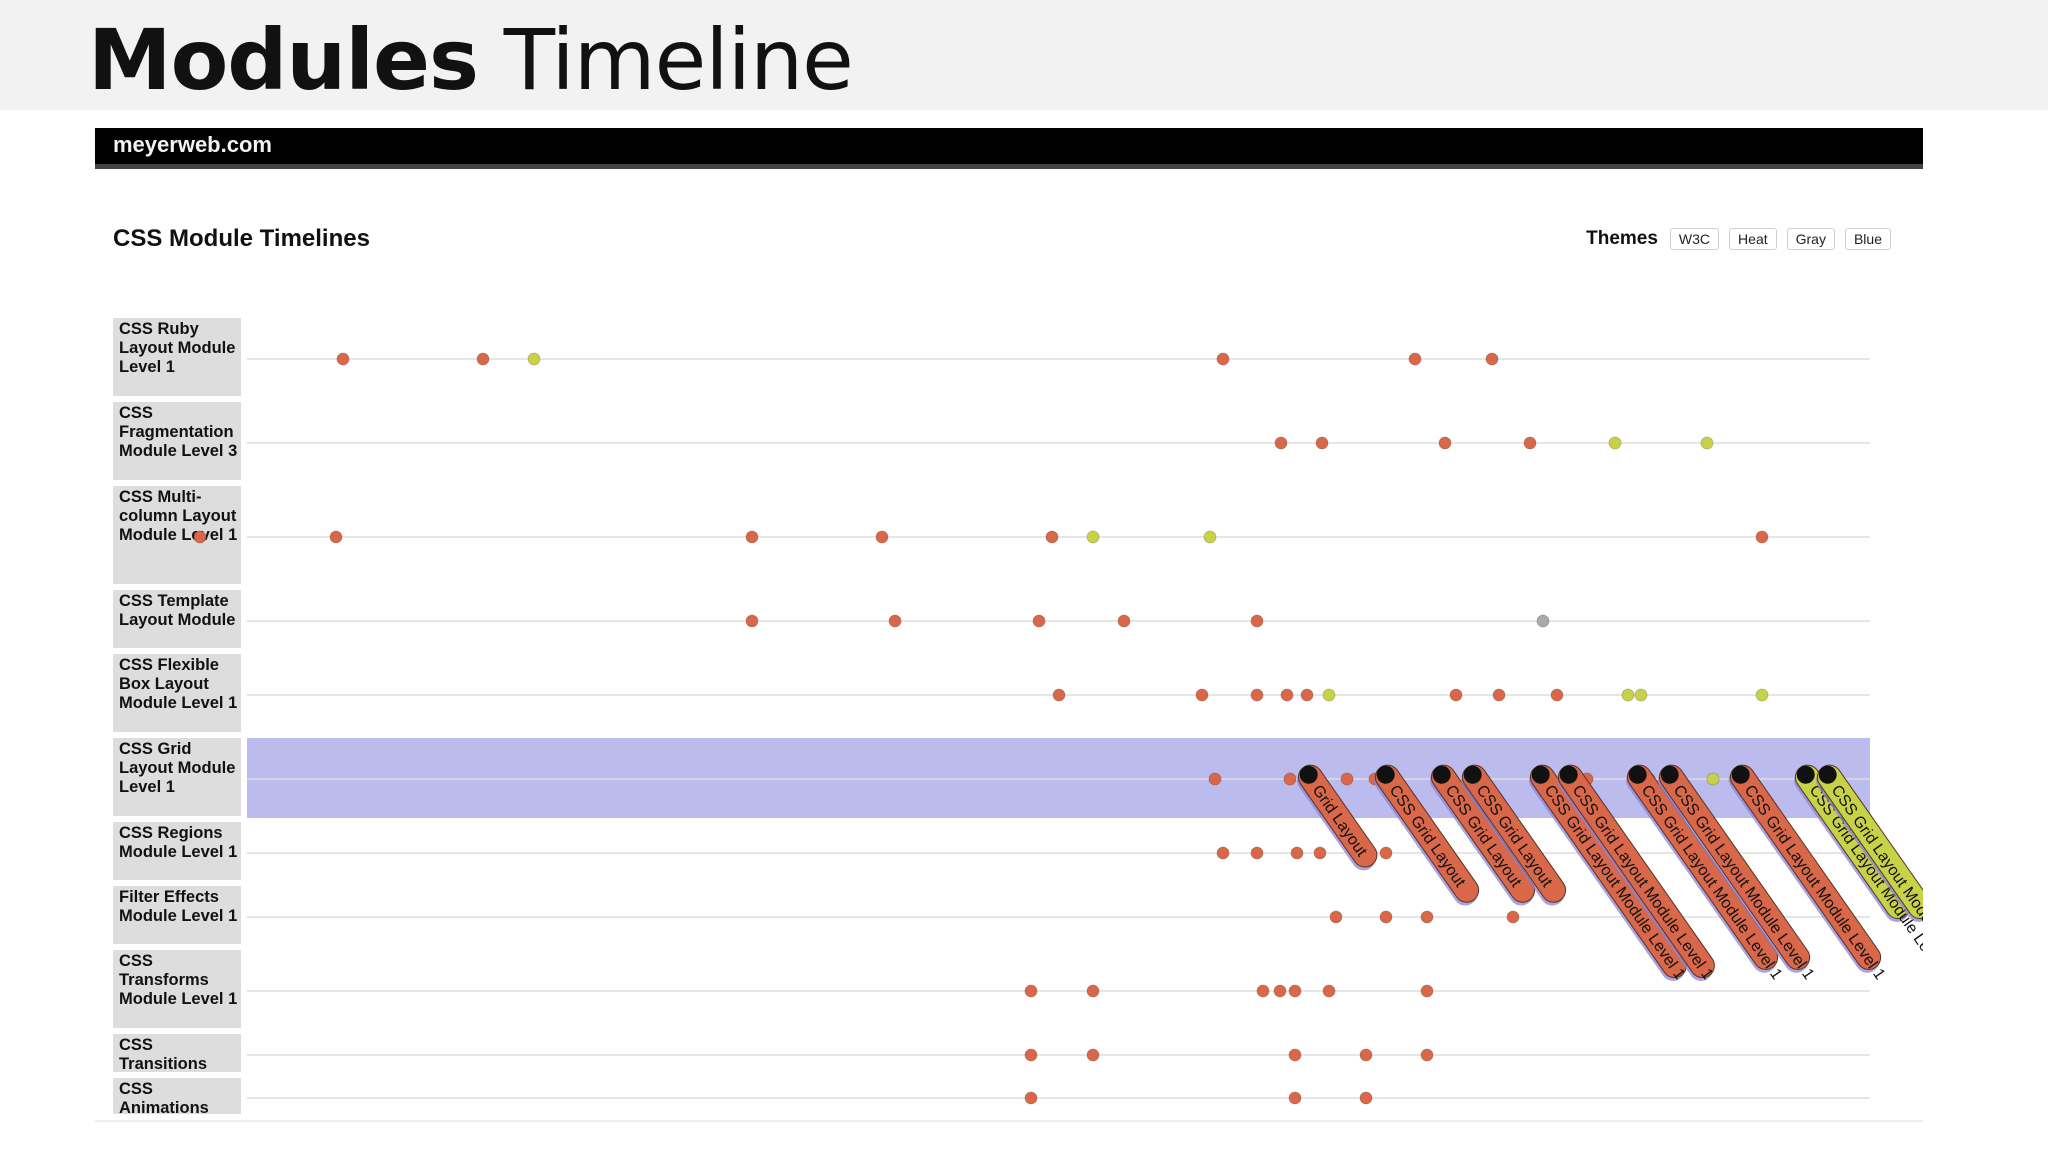 The height and width of the screenshot is (1152, 2048). I want to click on theme-switcher: Themes W3C Heat Gray Blue, so click(1738, 239).